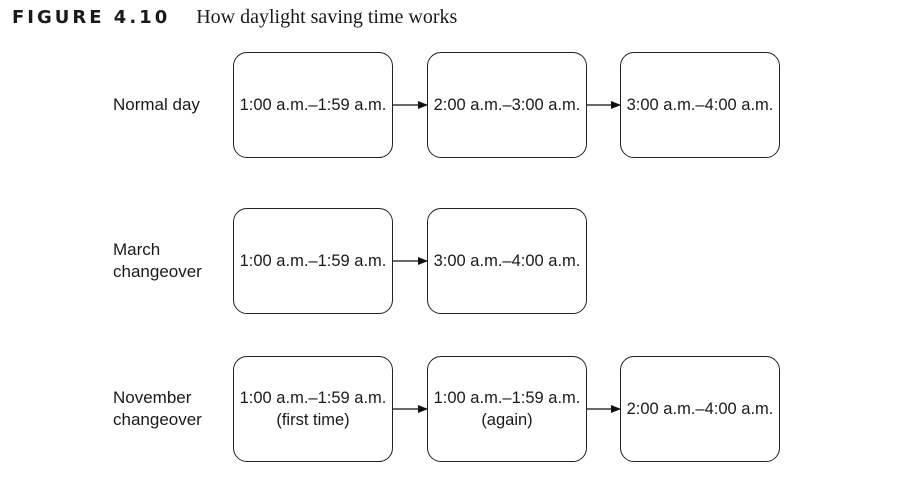 This screenshot has height=486, width=921. I want to click on time-range: 2:00 a.m.–4:00 a.m., so click(700, 409).